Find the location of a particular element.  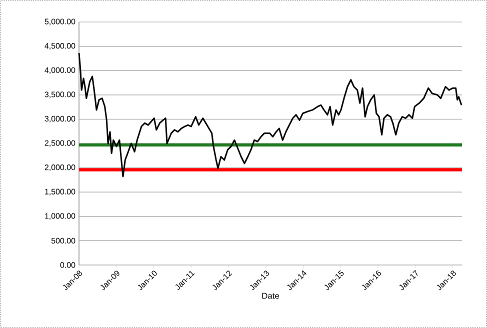

x-axis-title: Date is located at coordinates (271, 295).